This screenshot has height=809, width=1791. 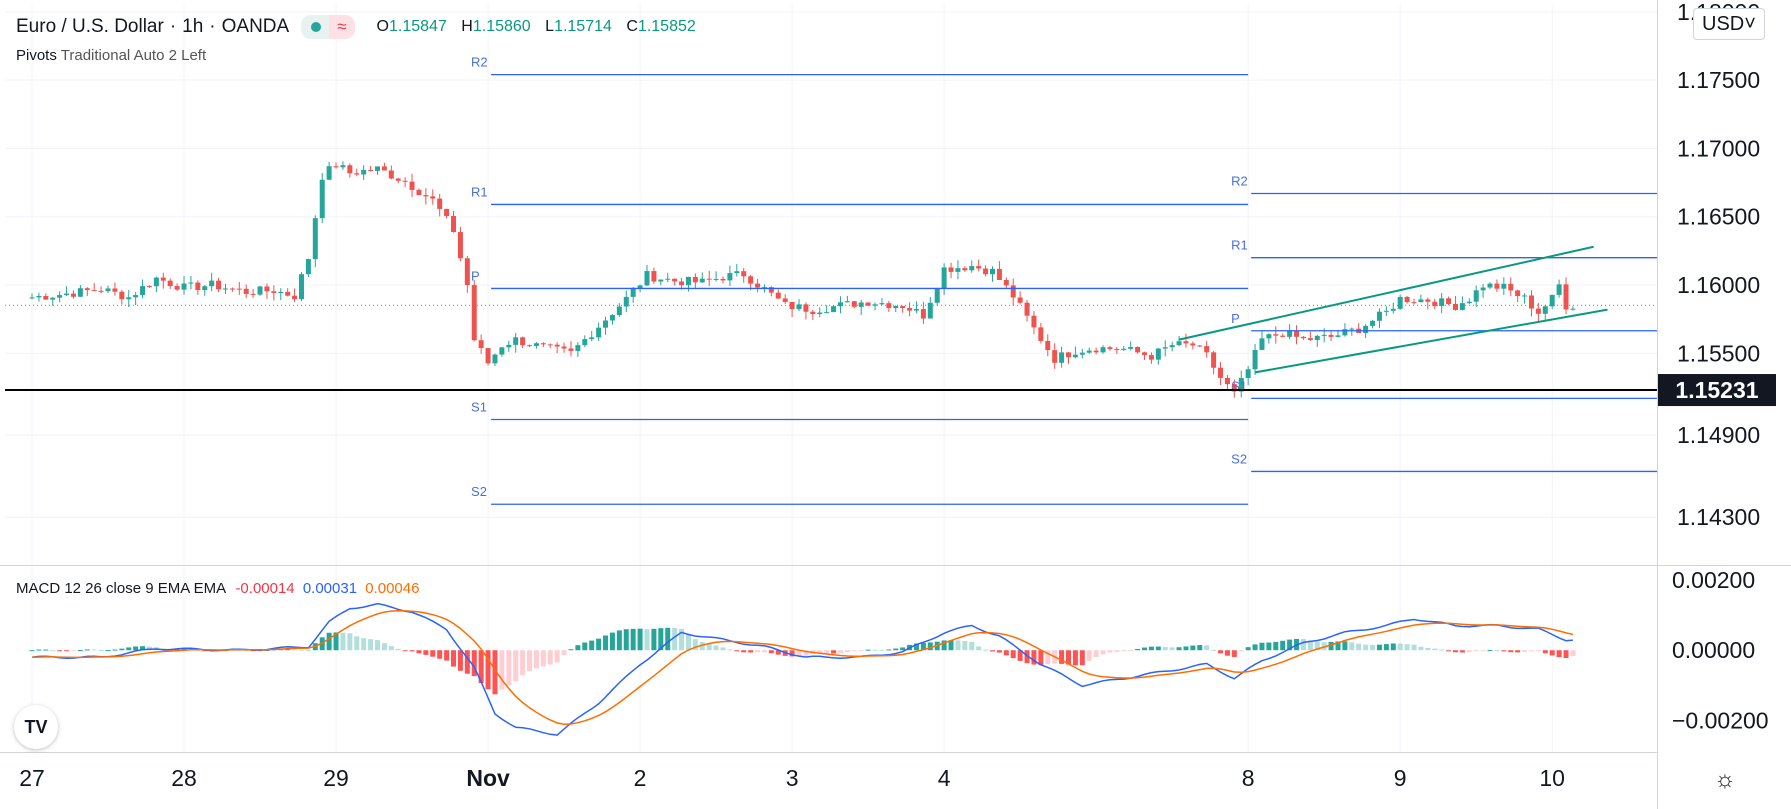 I want to click on trend-channel, so click(x=1393, y=309).